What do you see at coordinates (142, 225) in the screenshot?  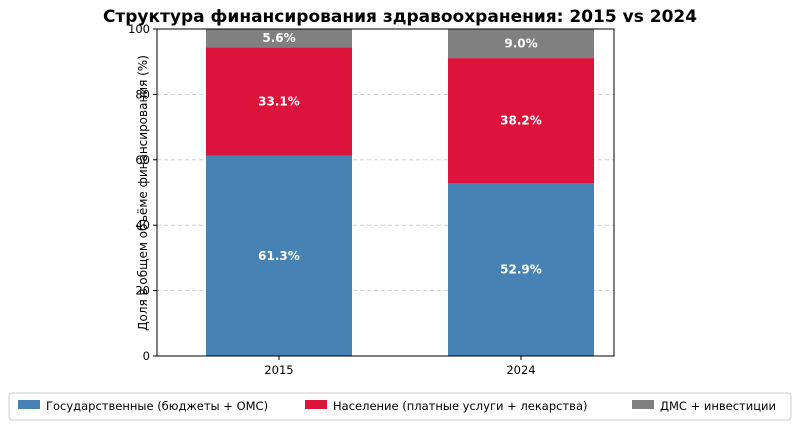 I see `y-tick-label: 40` at bounding box center [142, 225].